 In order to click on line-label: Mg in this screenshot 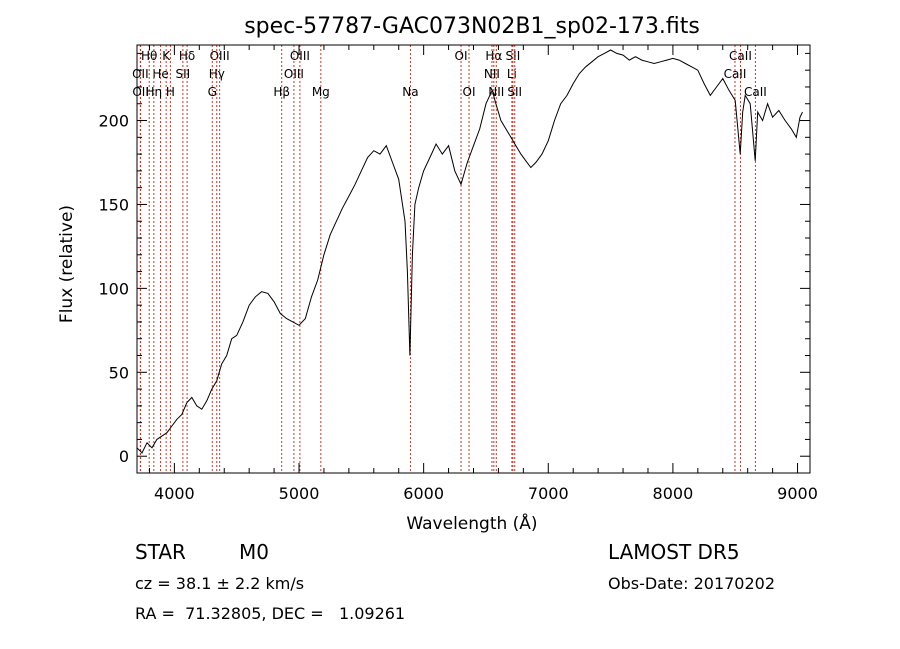, I will do `click(321, 92)`.